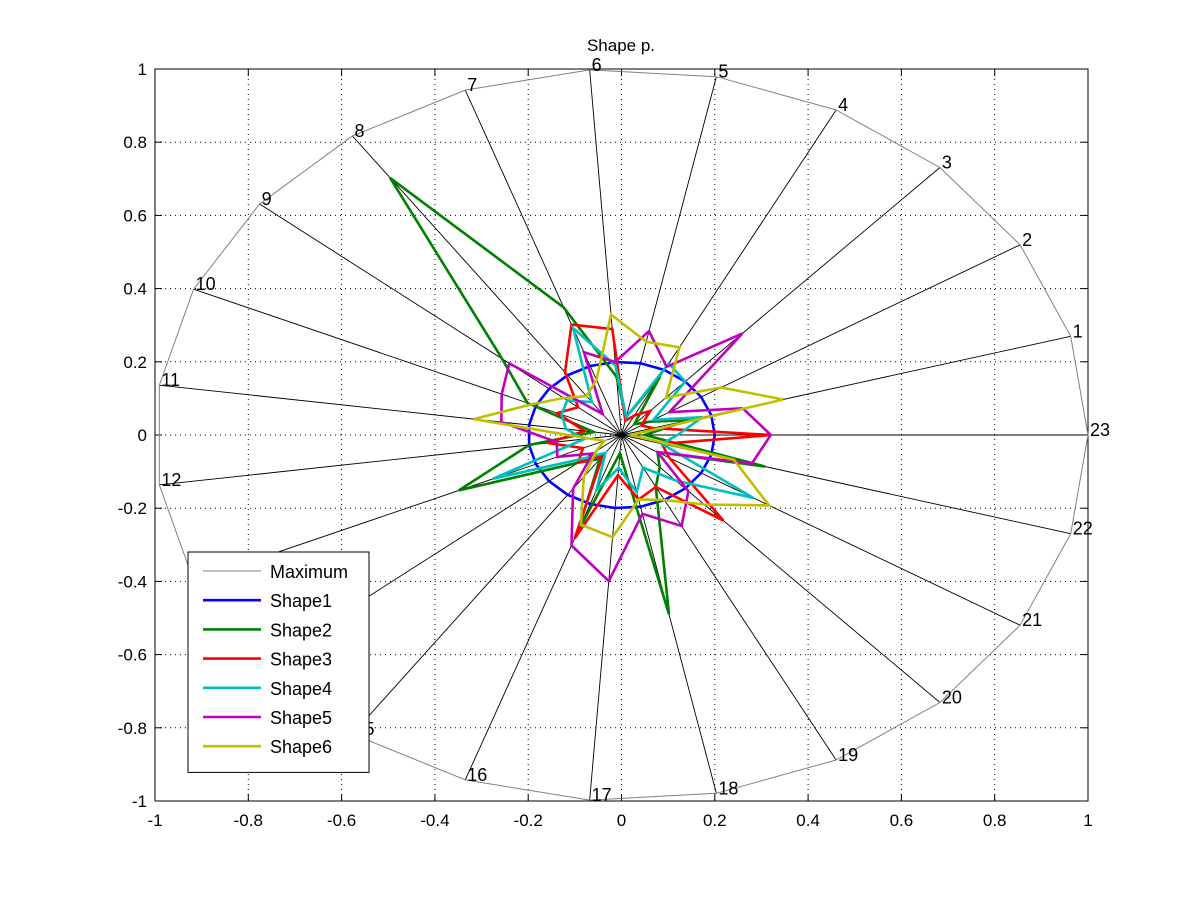  Describe the element at coordinates (621, 45) in the screenshot. I see `chart-title: Shape p.` at that location.